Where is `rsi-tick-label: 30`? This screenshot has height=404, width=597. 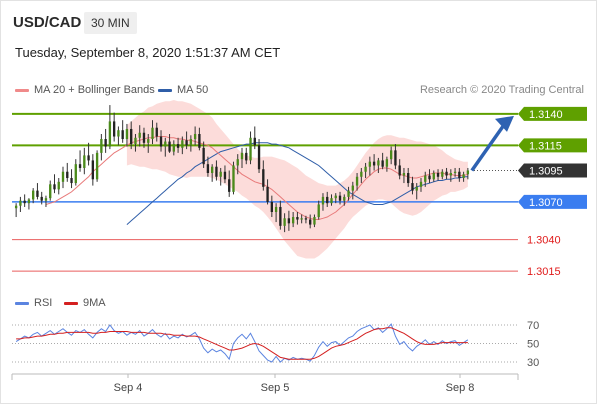
rsi-tick-label: 30 is located at coordinates (533, 363).